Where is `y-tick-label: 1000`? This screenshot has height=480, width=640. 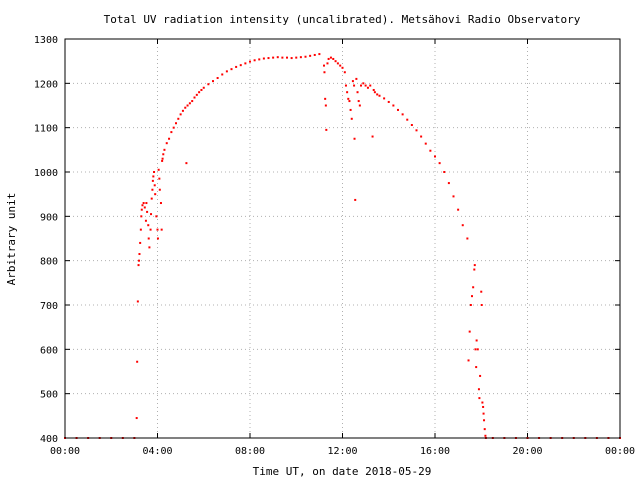
y-tick-label: 1000 is located at coordinates (46, 173).